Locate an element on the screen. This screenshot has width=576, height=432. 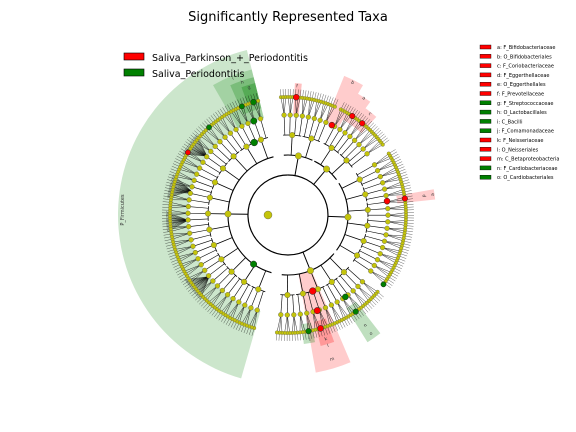
key-entry-8: i: C_Bacilli is located at coordinates (509, 122).